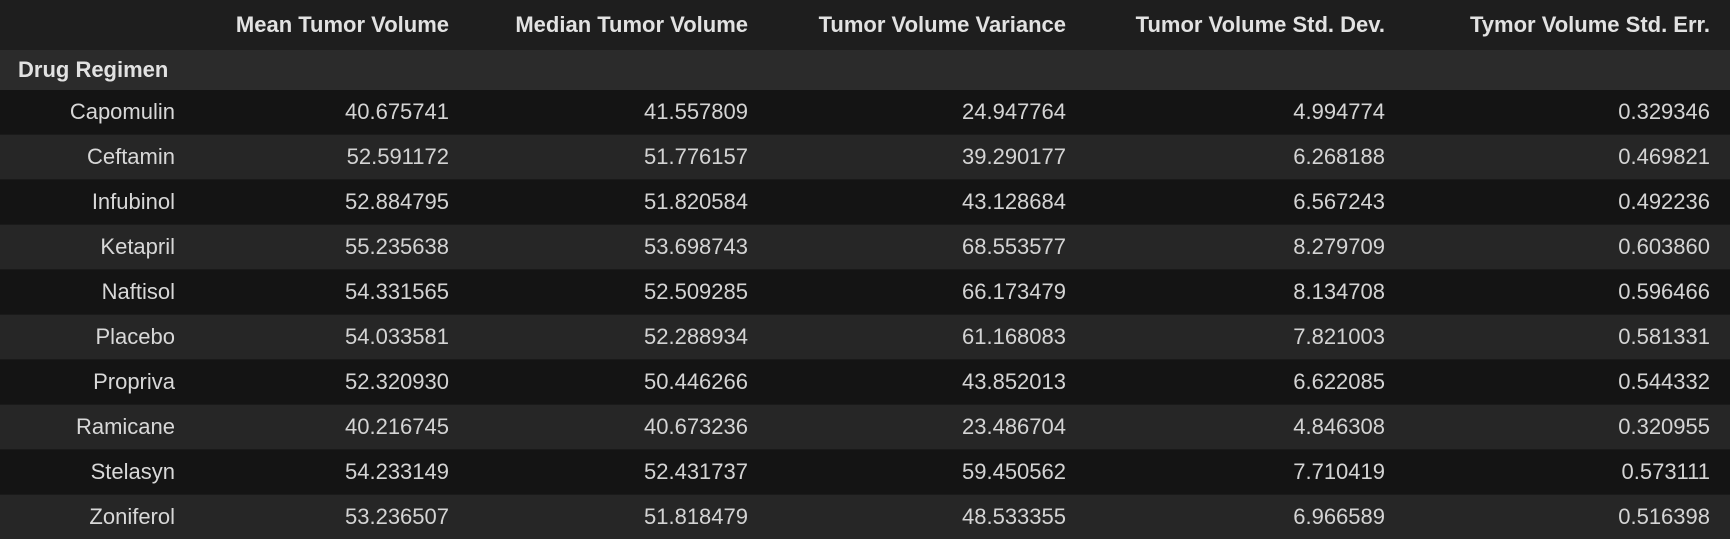 This screenshot has width=1730, height=539. I want to click on cell-variance: 43.852013, so click(927, 382).